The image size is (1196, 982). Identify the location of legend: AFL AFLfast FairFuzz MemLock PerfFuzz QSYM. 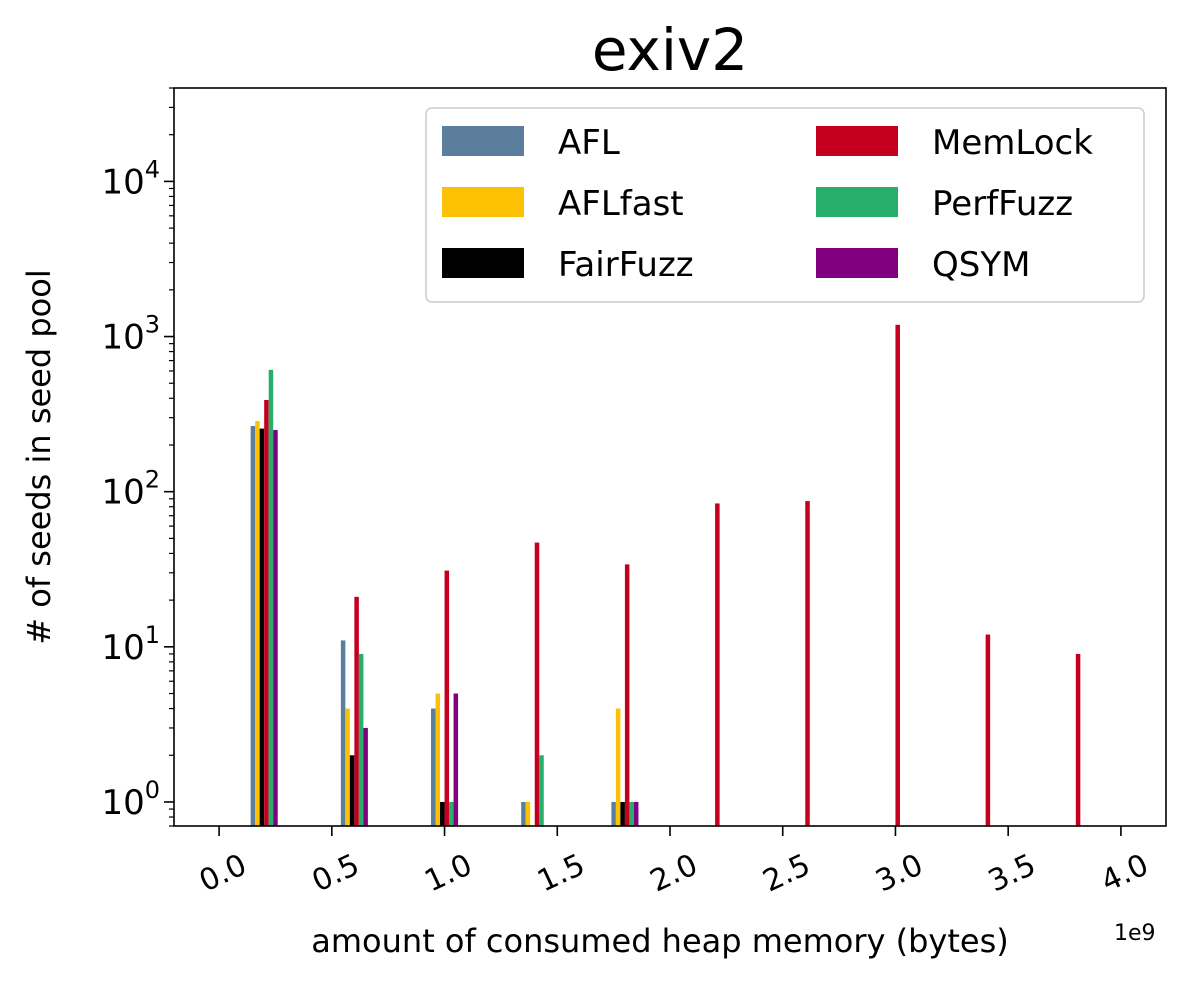
(785, 205).